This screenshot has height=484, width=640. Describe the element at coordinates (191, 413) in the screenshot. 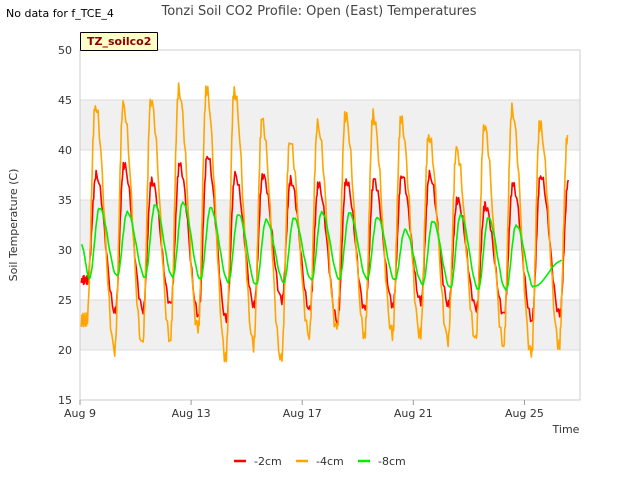

I see `x-tick-label: Aug 13` at that location.